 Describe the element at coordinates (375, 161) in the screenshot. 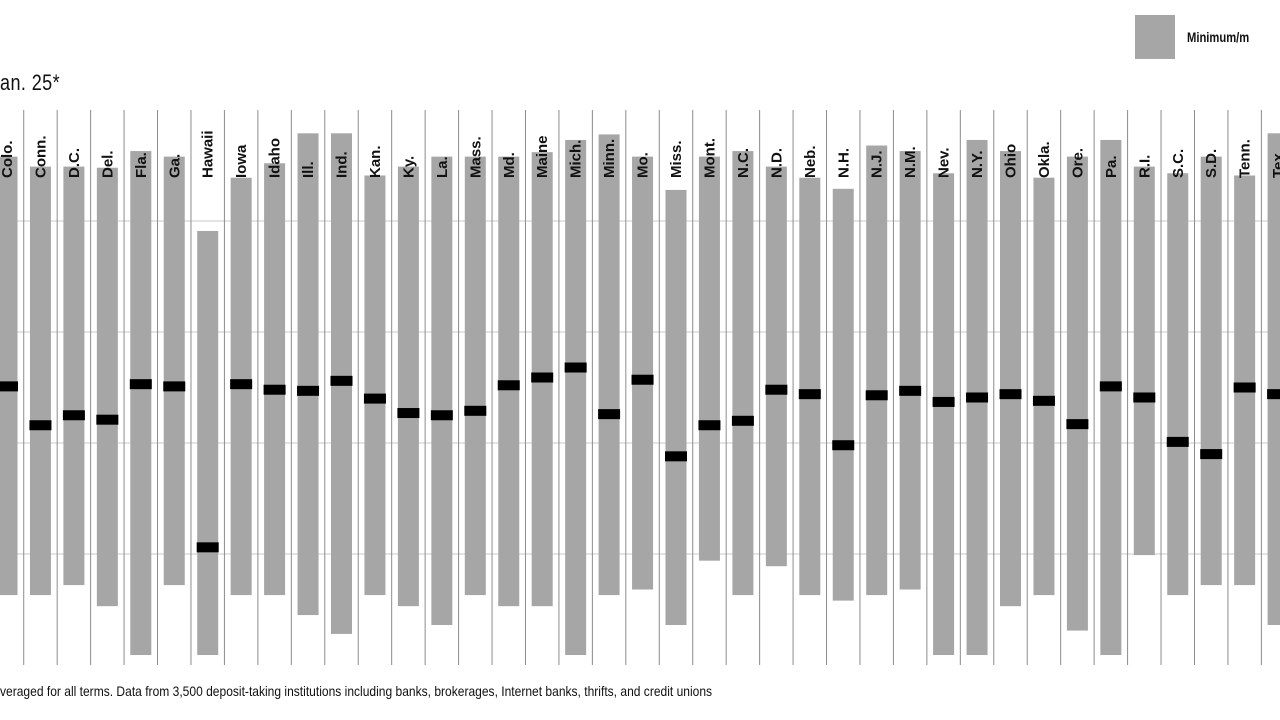

I see `state-label: Kan.` at that location.